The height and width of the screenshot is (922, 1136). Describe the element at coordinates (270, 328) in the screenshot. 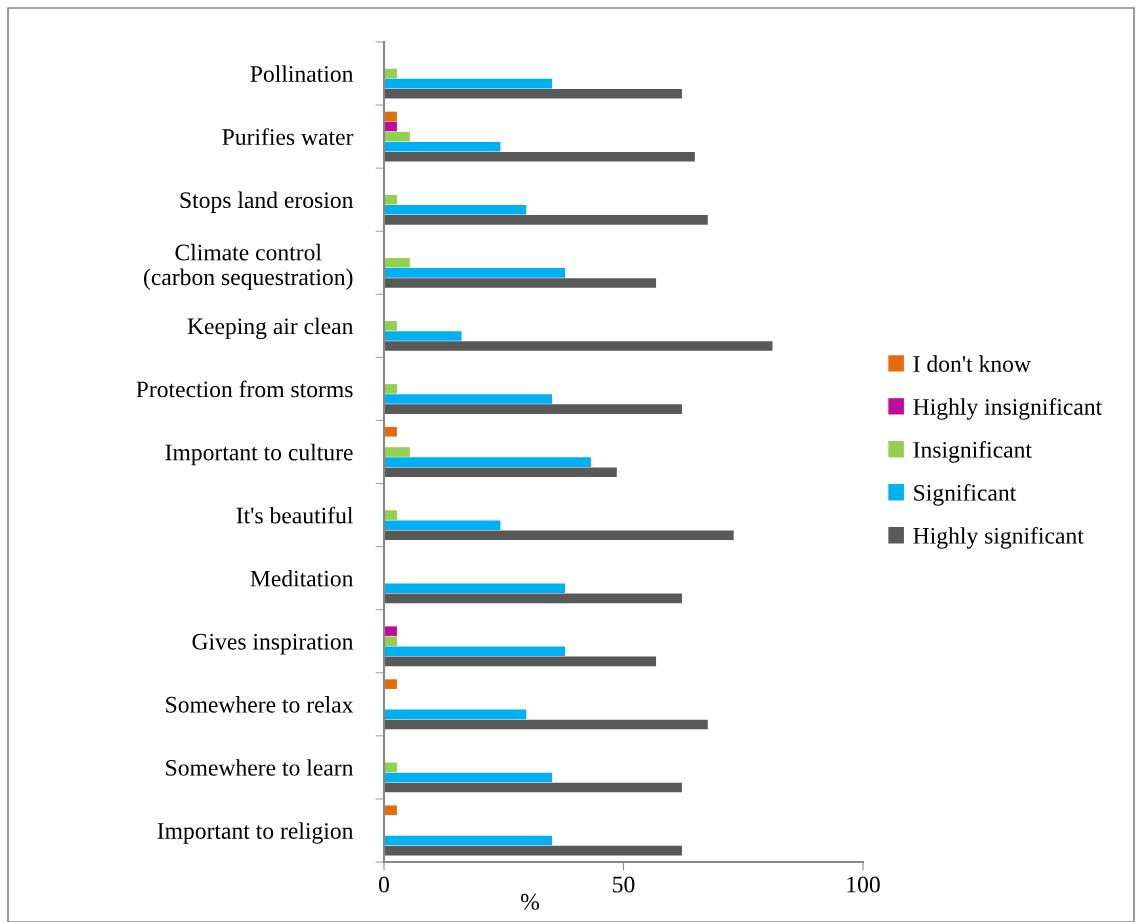

I see `y-tick-label: Keeping air clean` at that location.